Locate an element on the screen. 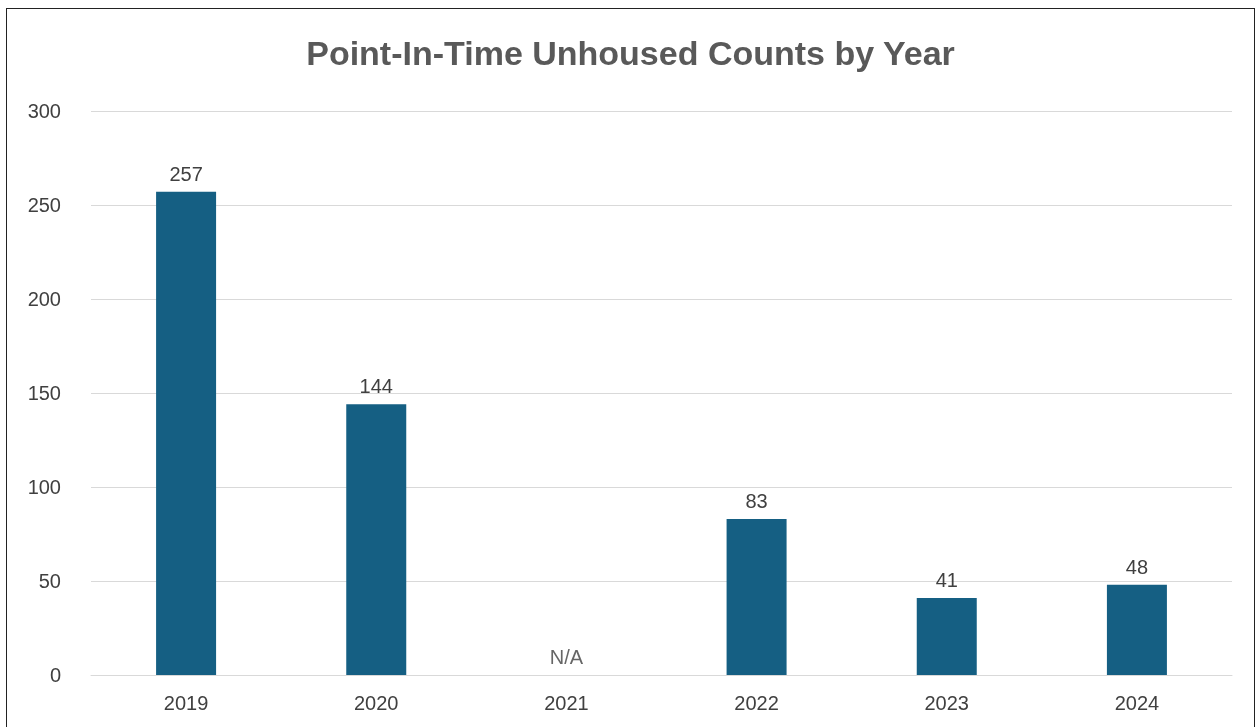  y-tick-label: 200 is located at coordinates (44, 299).